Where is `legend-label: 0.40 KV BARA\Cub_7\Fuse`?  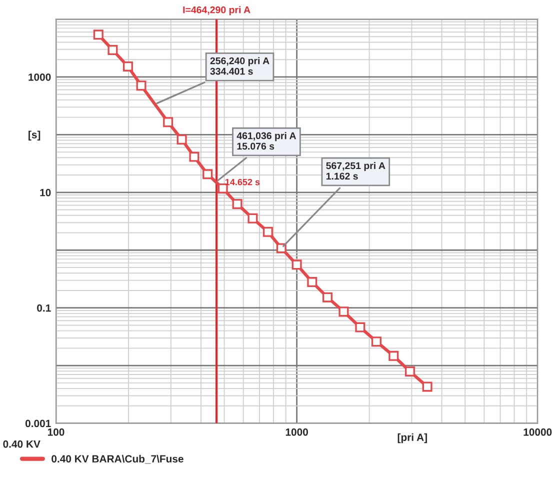
legend-label: 0.40 KV BARA\Cub_7\Fuse is located at coordinates (118, 459).